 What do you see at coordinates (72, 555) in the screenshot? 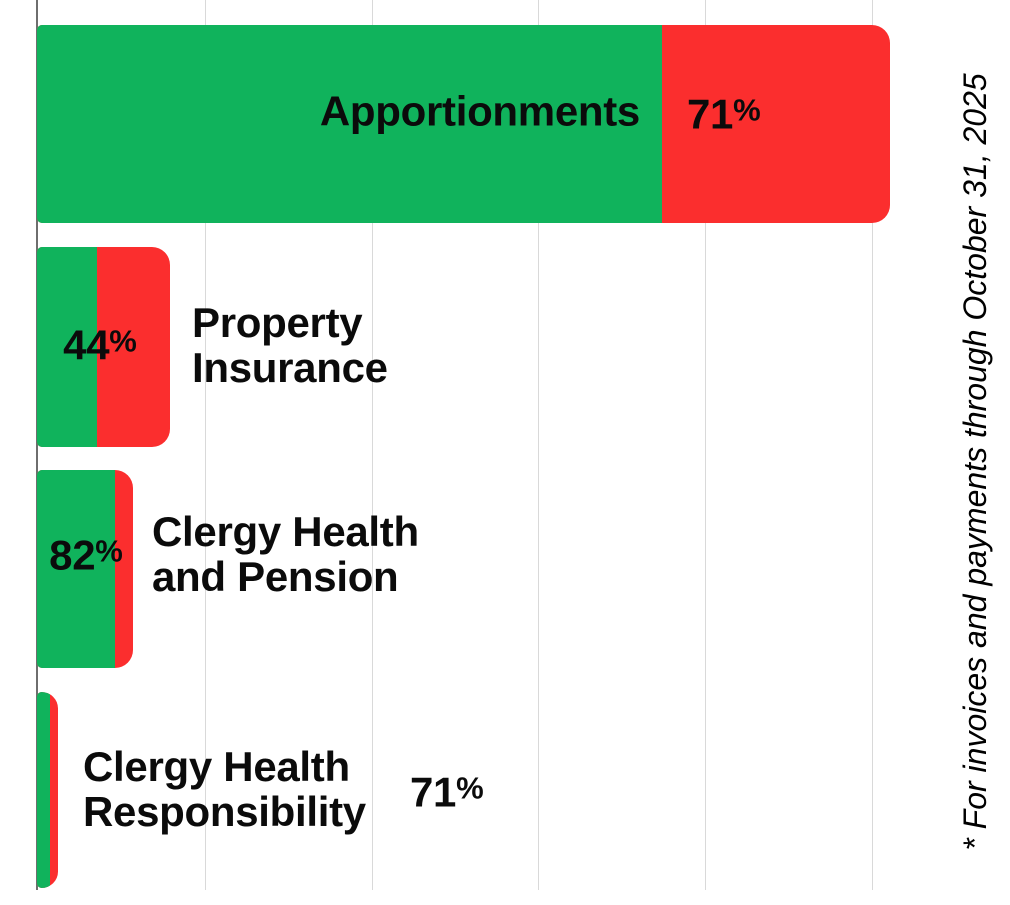
I see `percent-value: 82` at bounding box center [72, 555].